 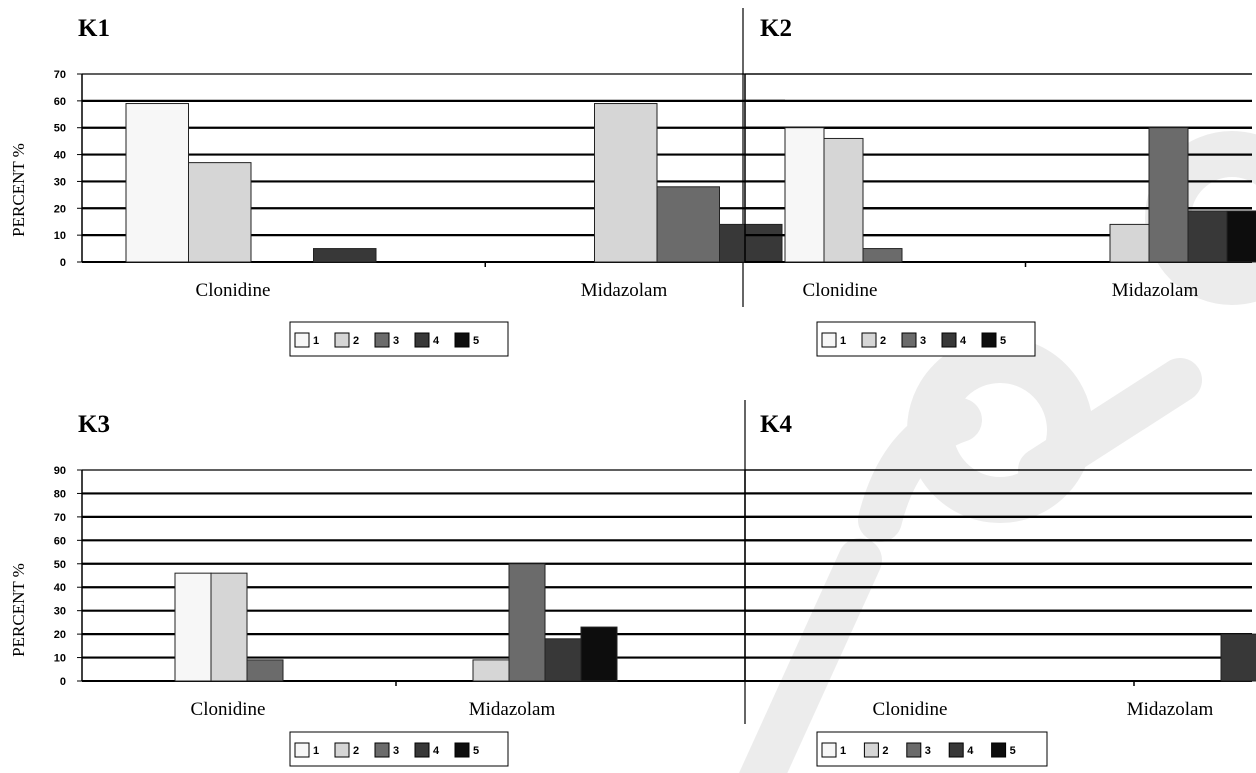 What do you see at coordinates (776, 424) in the screenshot?
I see `panel-title: K4` at bounding box center [776, 424].